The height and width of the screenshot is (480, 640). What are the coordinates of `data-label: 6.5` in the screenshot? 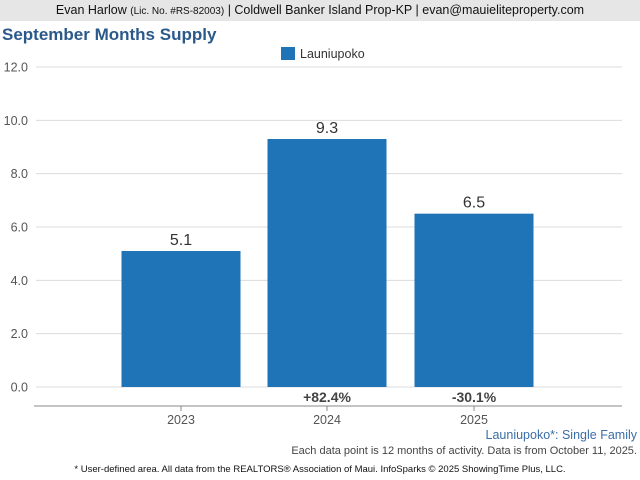 It's located at (474, 203).